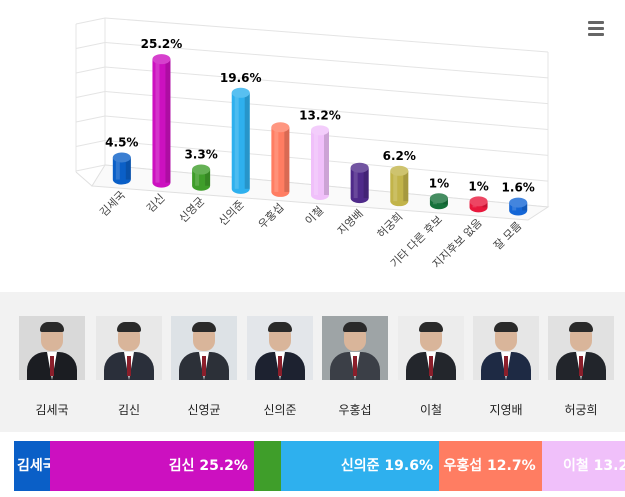 This screenshot has height=497, width=625. I want to click on candidate-name: 신의준, so click(280, 410).